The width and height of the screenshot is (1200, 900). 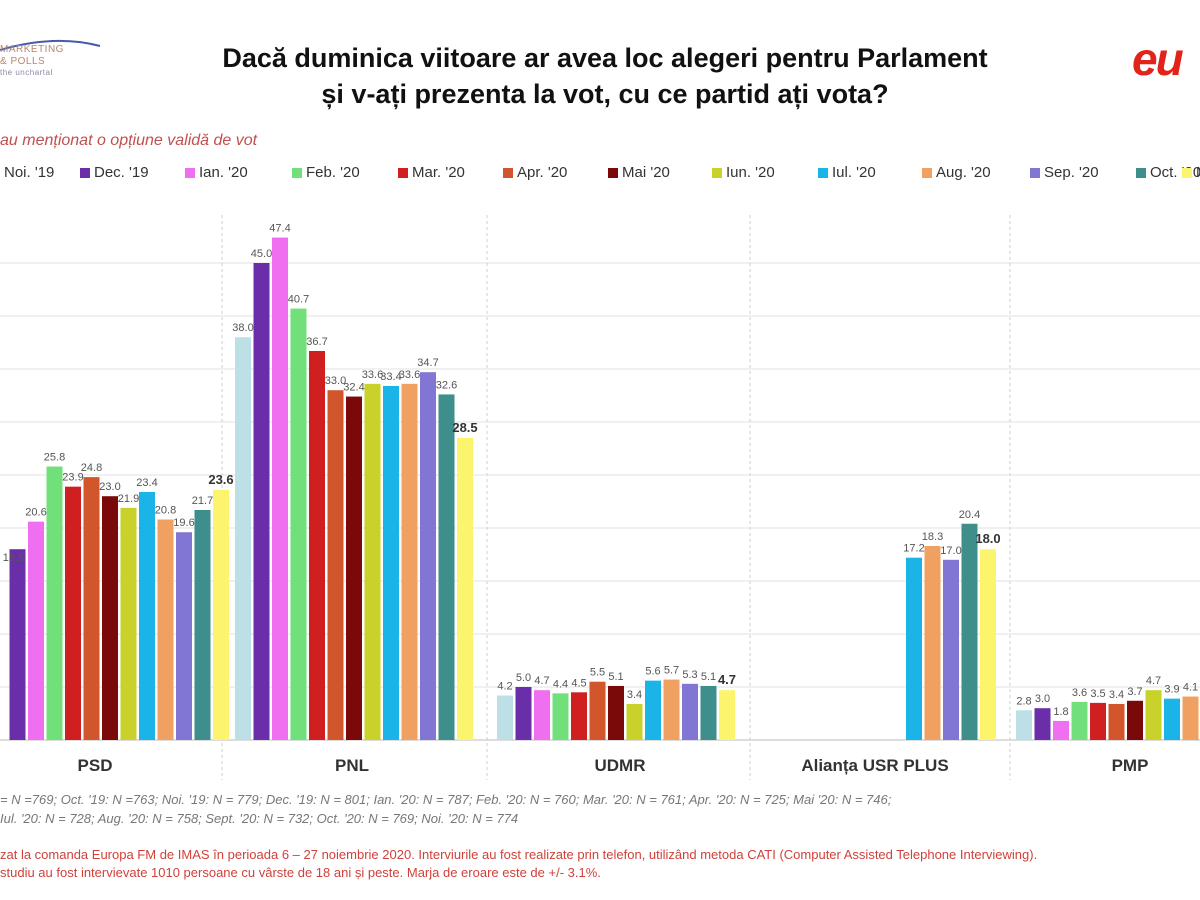 I want to click on category-label: UDMR, so click(x=620, y=765).